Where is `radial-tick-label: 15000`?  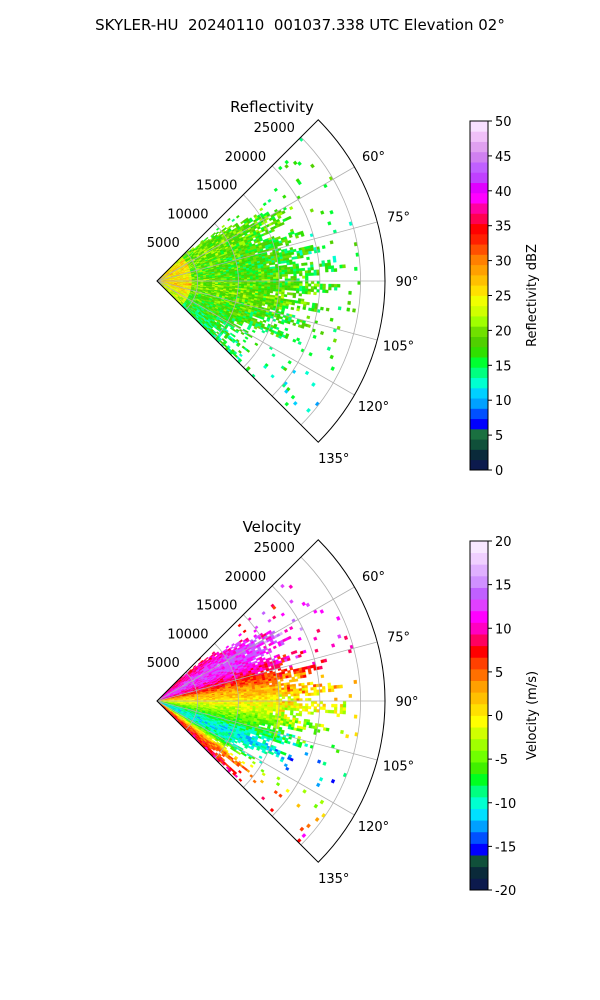 radial-tick-label: 15000 is located at coordinates (216, 606).